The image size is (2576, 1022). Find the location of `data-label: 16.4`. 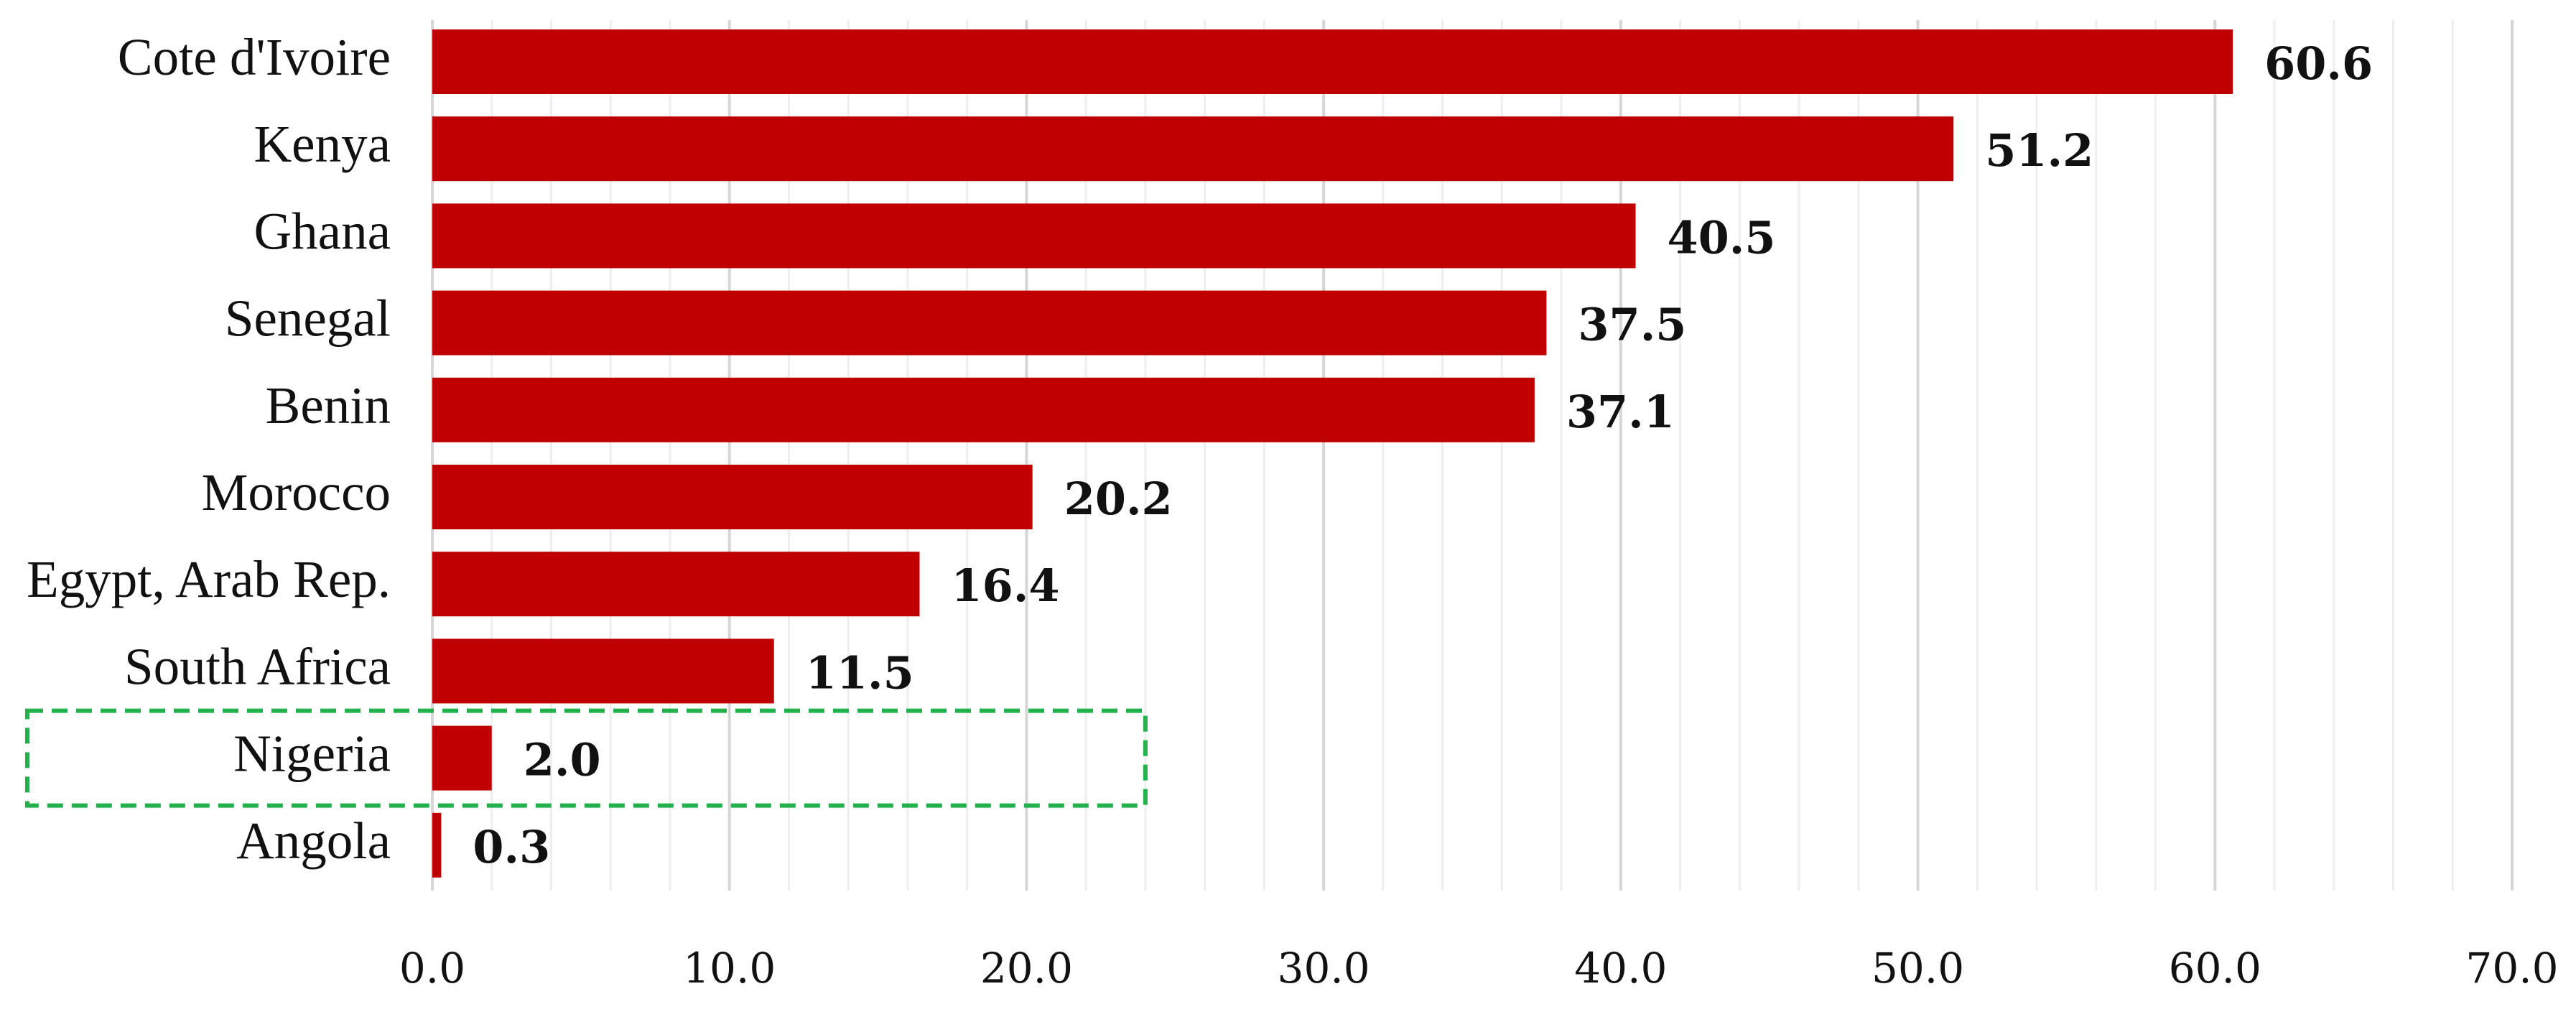

data-label: 16.4 is located at coordinates (1005, 585).